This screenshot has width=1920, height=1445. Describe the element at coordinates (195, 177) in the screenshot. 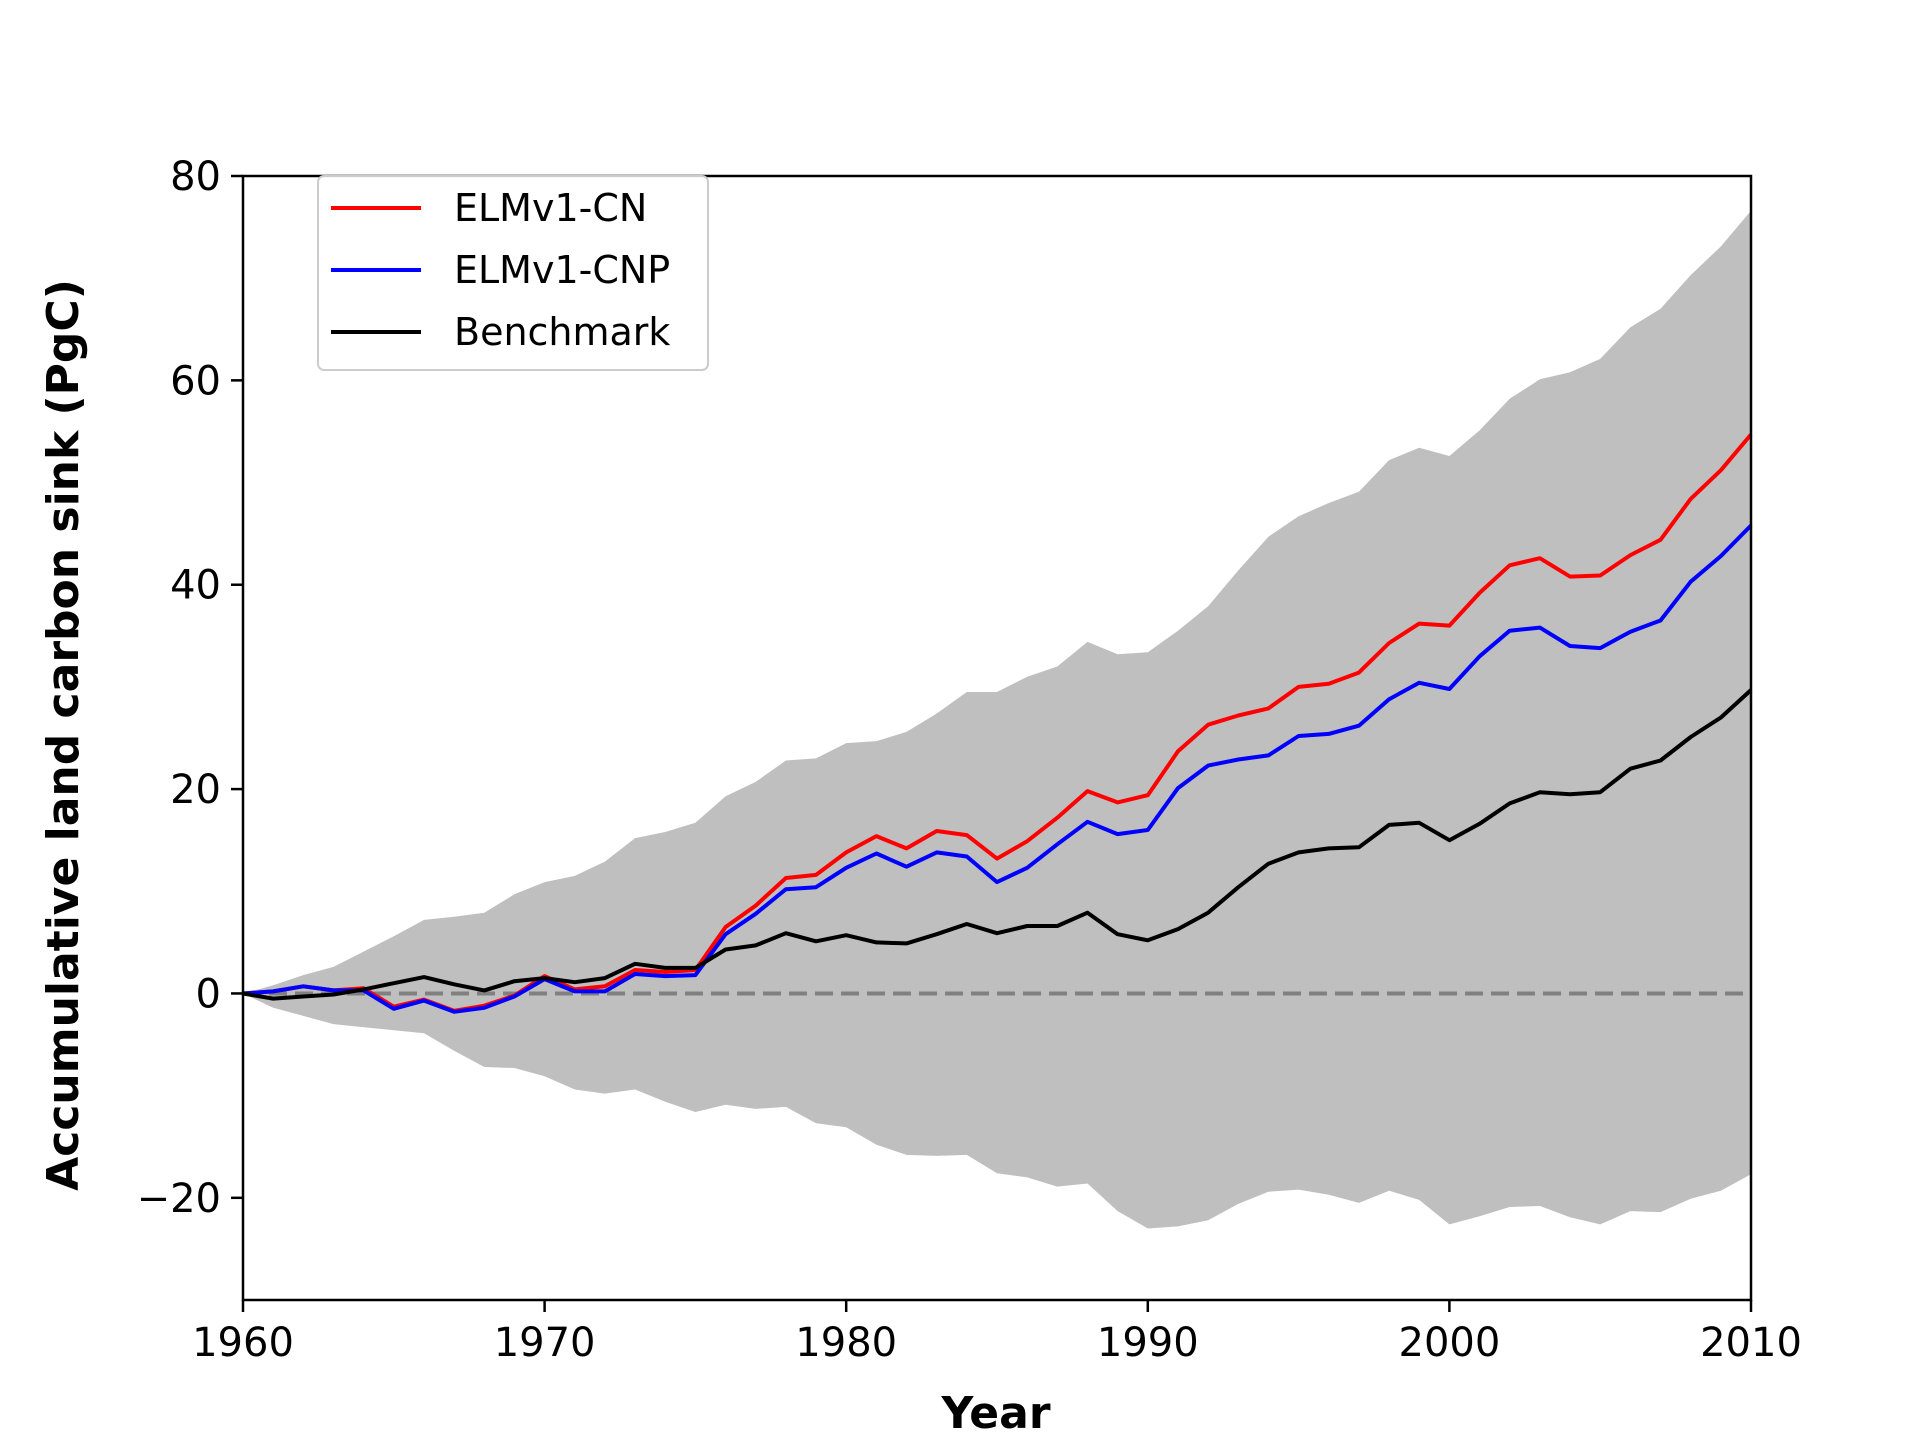

I see `y-tick-label: 80` at that location.